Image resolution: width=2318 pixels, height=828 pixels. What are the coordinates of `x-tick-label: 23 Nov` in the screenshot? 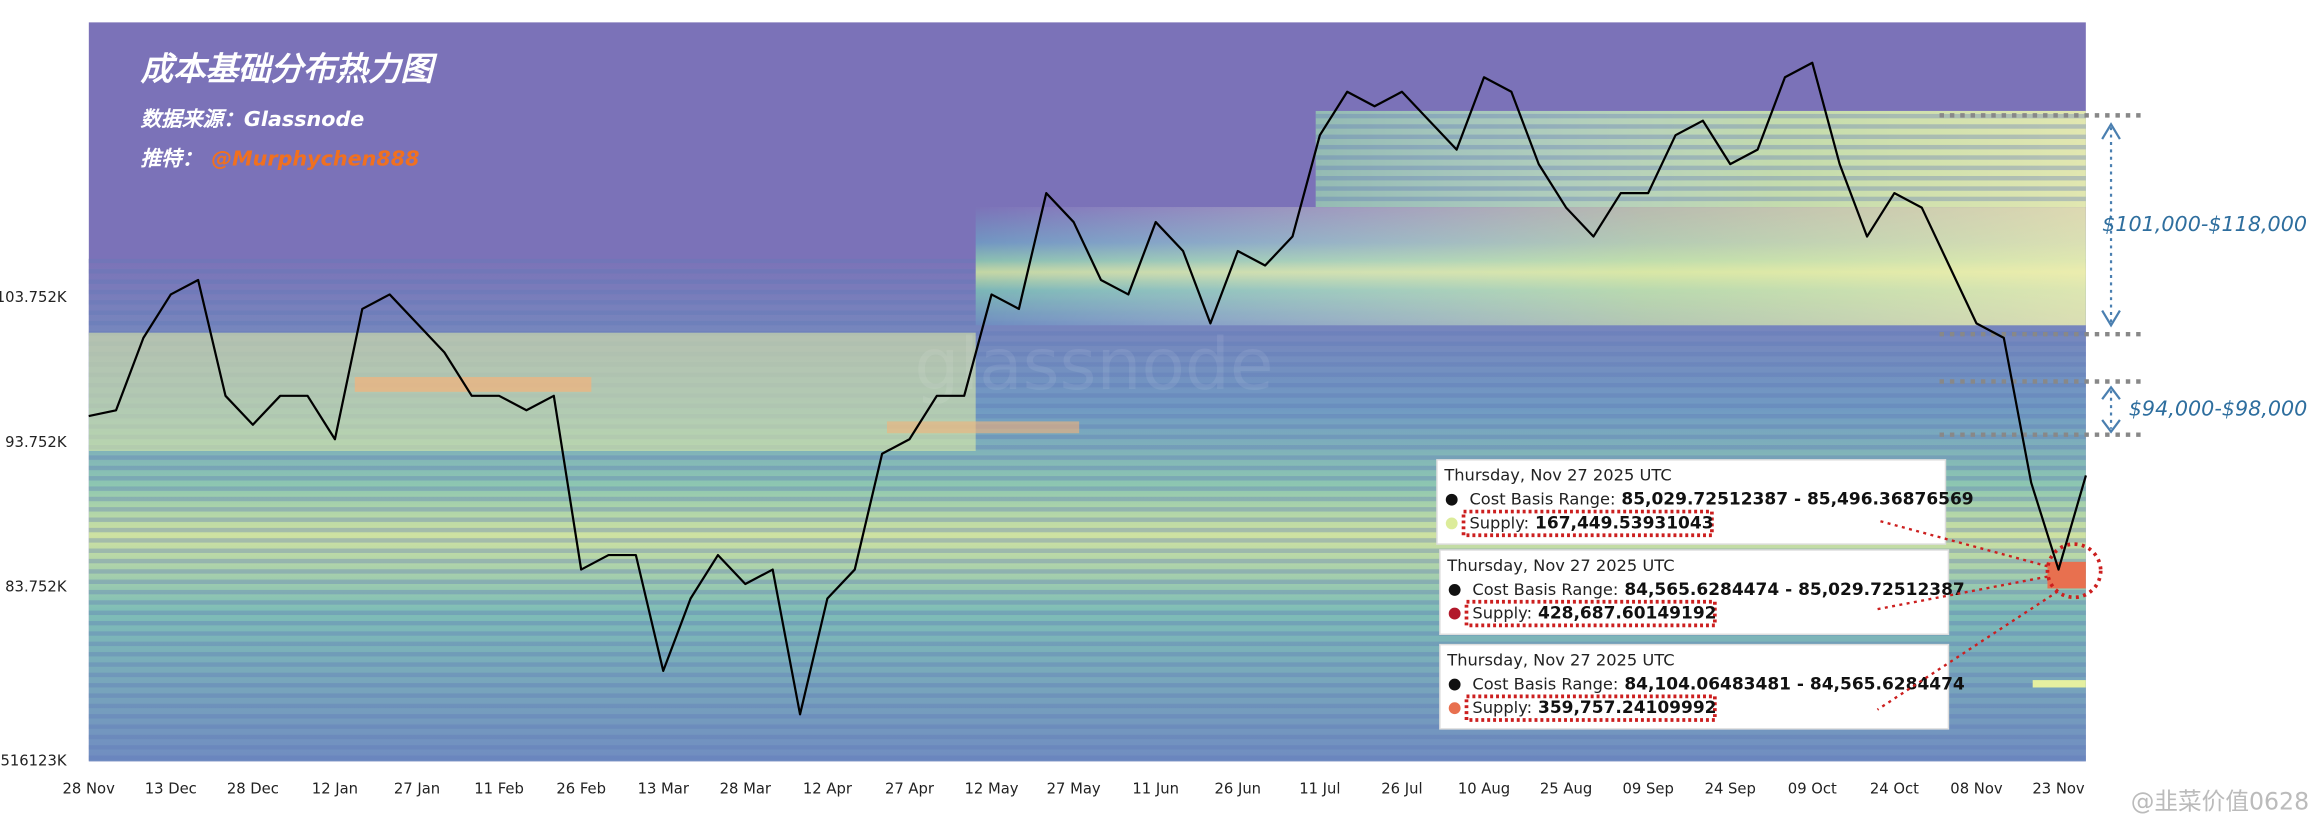 It's located at (2058, 788).